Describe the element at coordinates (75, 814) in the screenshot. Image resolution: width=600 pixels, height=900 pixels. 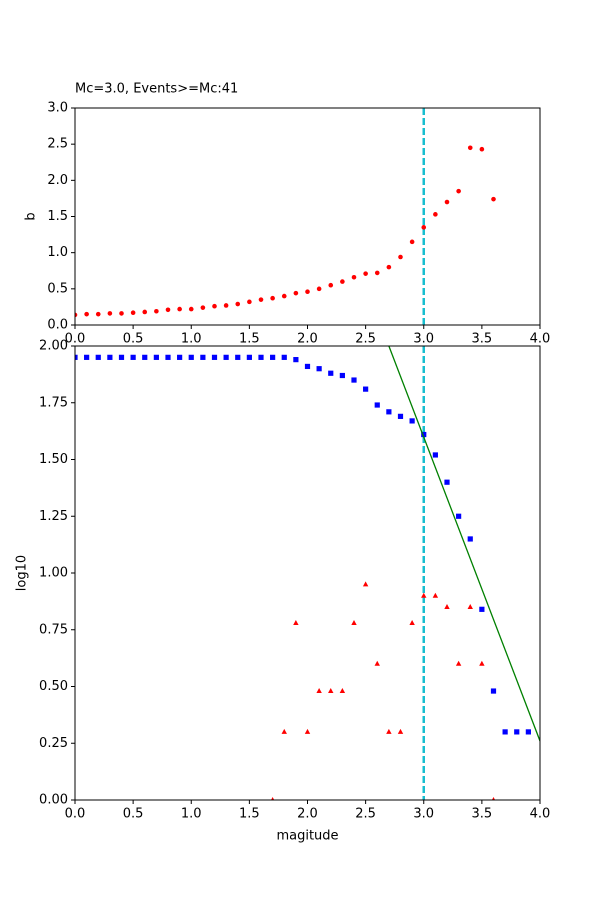
I see `x-tick-label: 0.0` at that location.